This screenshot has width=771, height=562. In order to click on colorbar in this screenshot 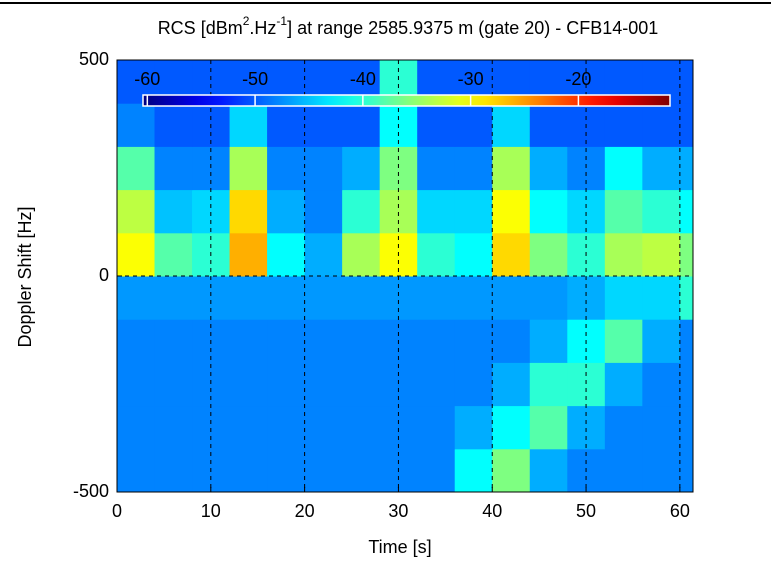, I will do `click(406, 100)`.